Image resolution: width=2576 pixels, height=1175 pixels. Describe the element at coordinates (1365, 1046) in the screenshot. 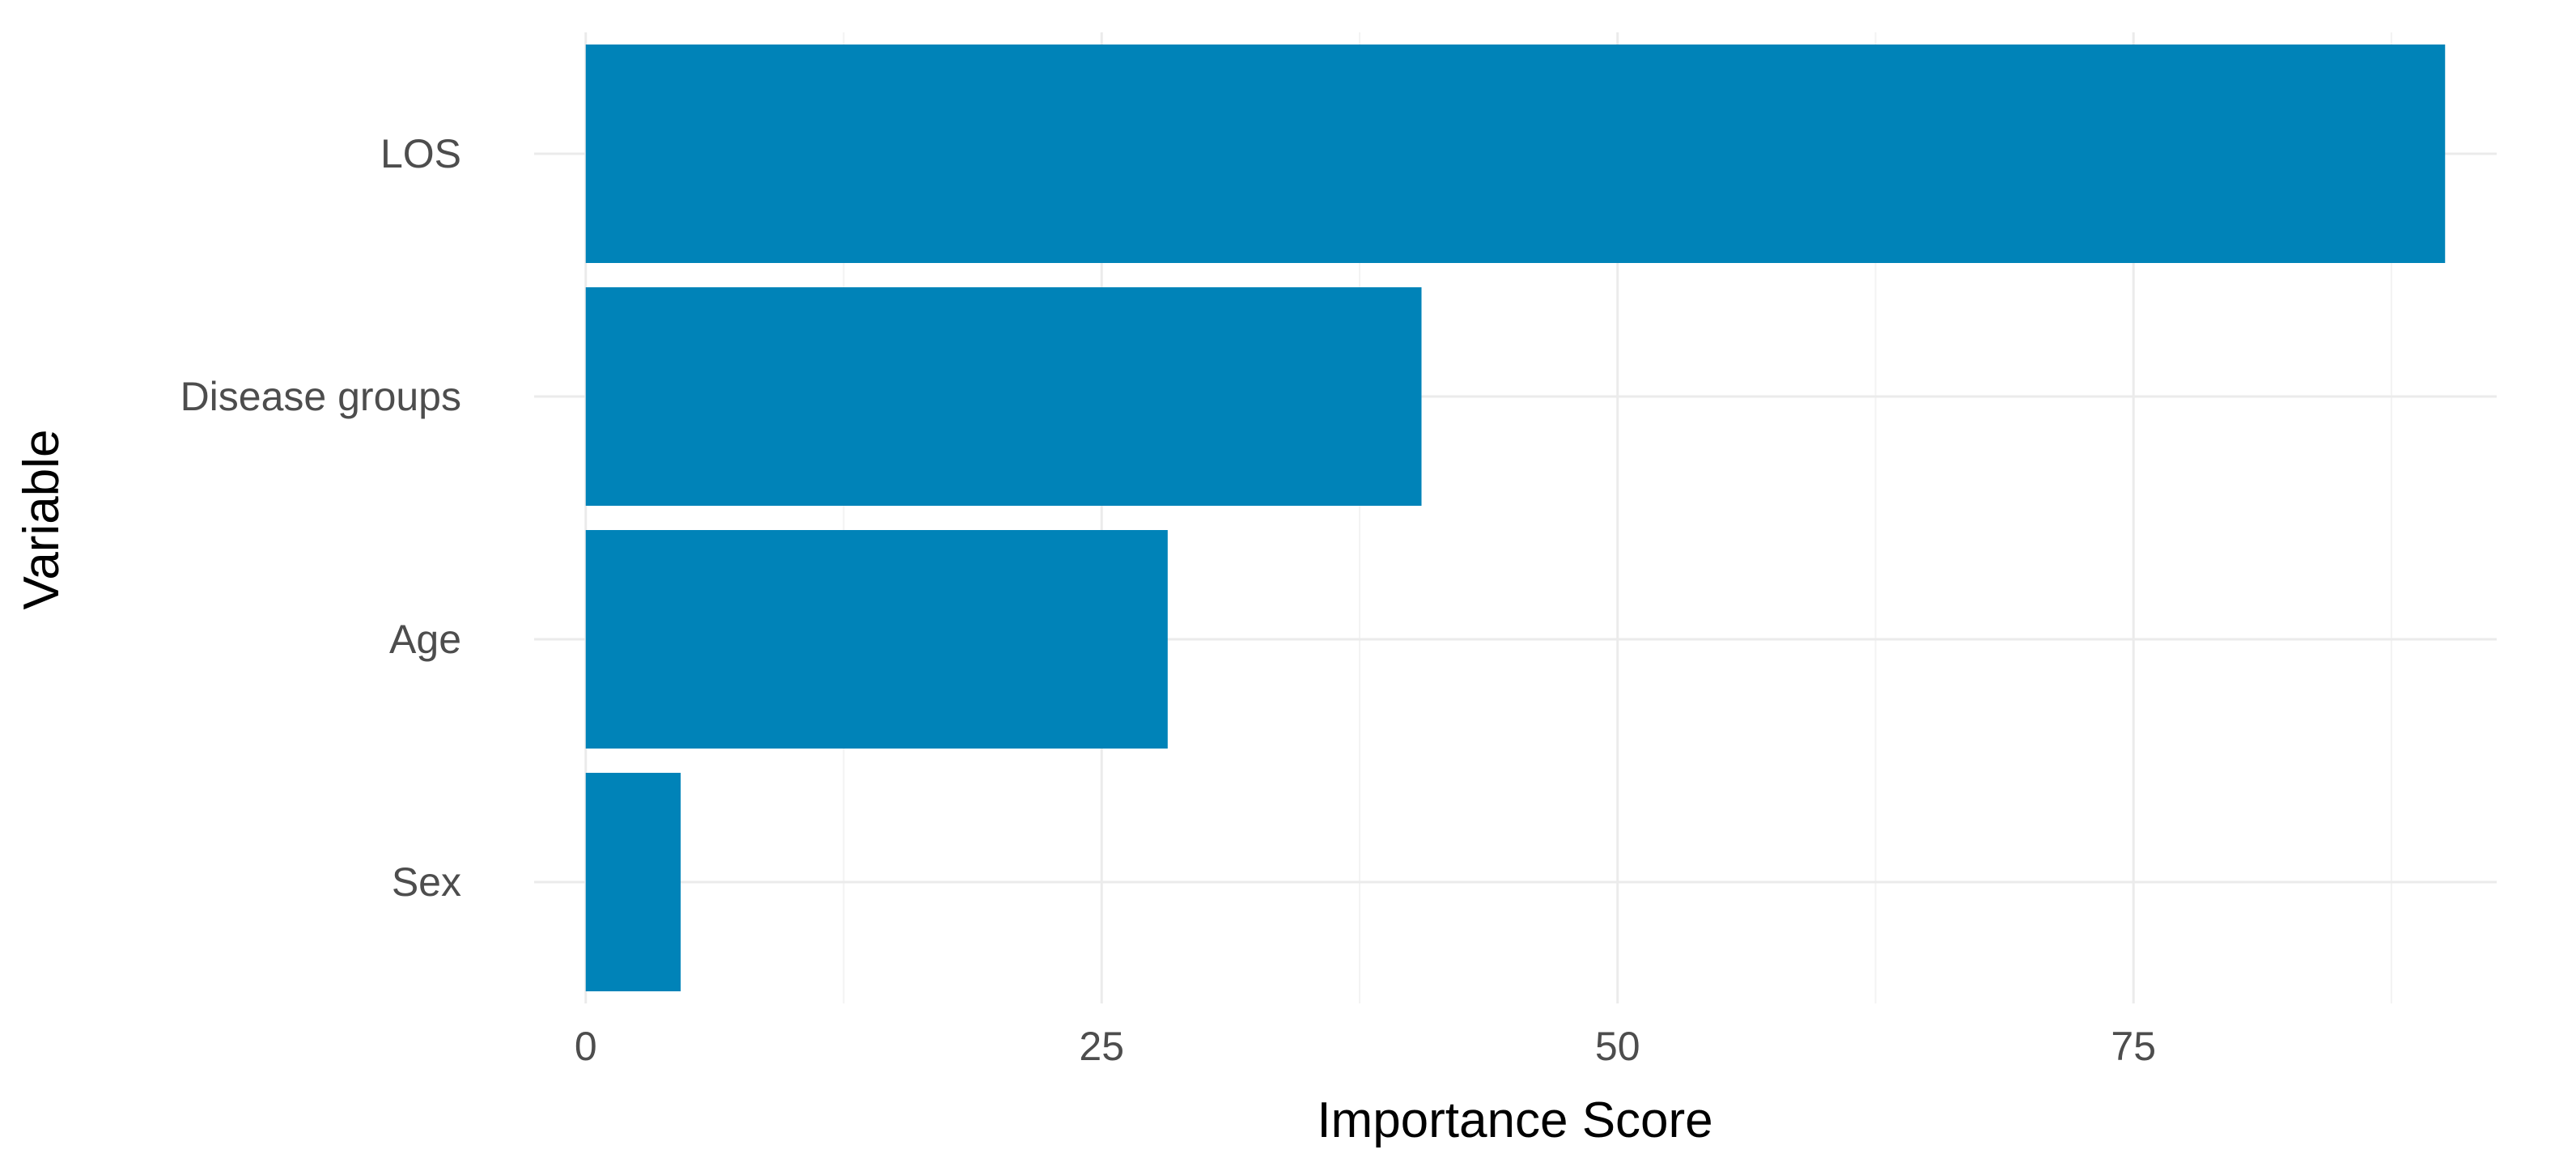

I see `x-tick-labels: 0 25 50 75` at that location.